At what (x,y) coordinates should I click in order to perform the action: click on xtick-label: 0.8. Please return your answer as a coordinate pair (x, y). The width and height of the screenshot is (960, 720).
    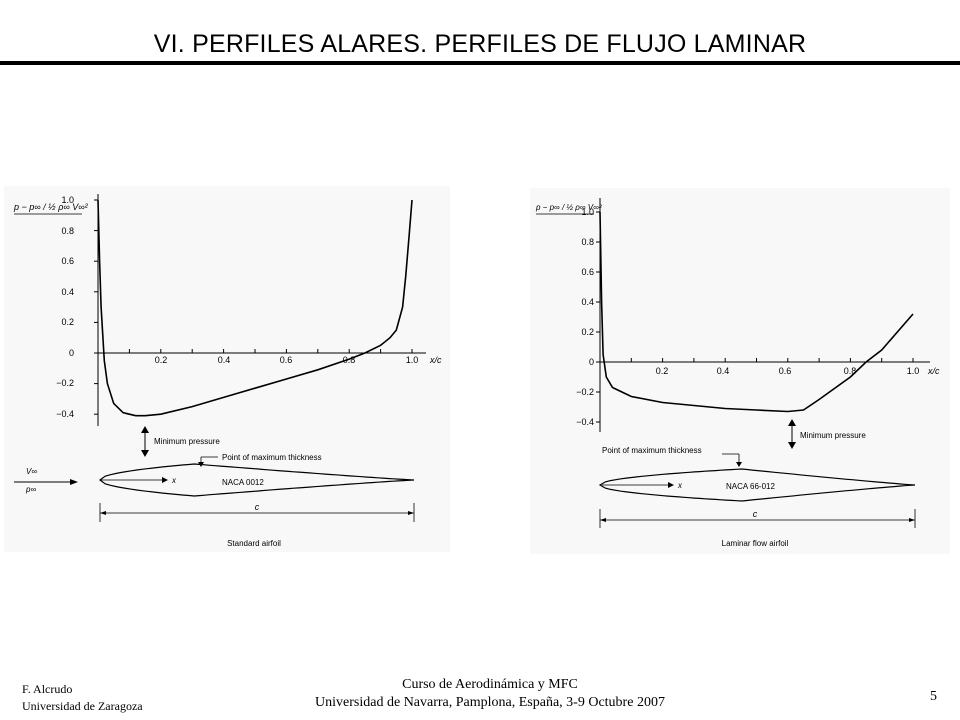
    Looking at the image, I should click on (850, 371).